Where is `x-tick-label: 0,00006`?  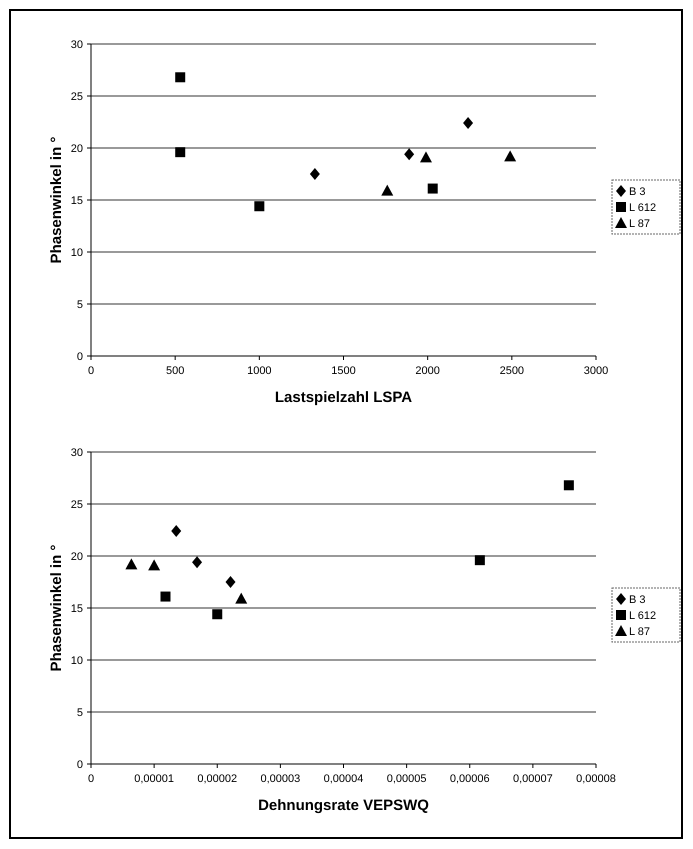
x-tick-label: 0,00006 is located at coordinates (470, 779).